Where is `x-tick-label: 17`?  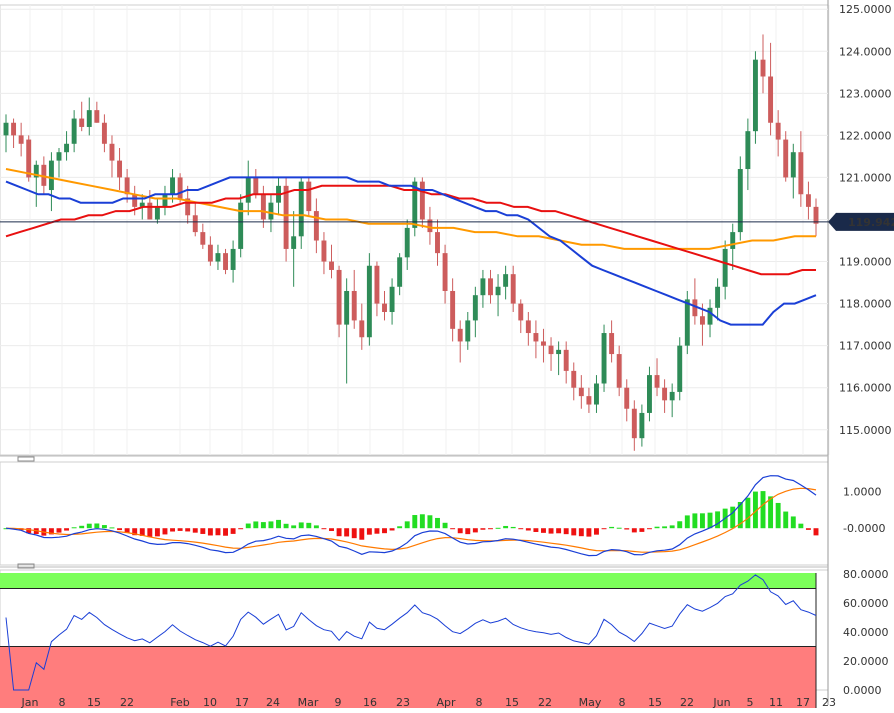 x-tick-label: 17 is located at coordinates (242, 702).